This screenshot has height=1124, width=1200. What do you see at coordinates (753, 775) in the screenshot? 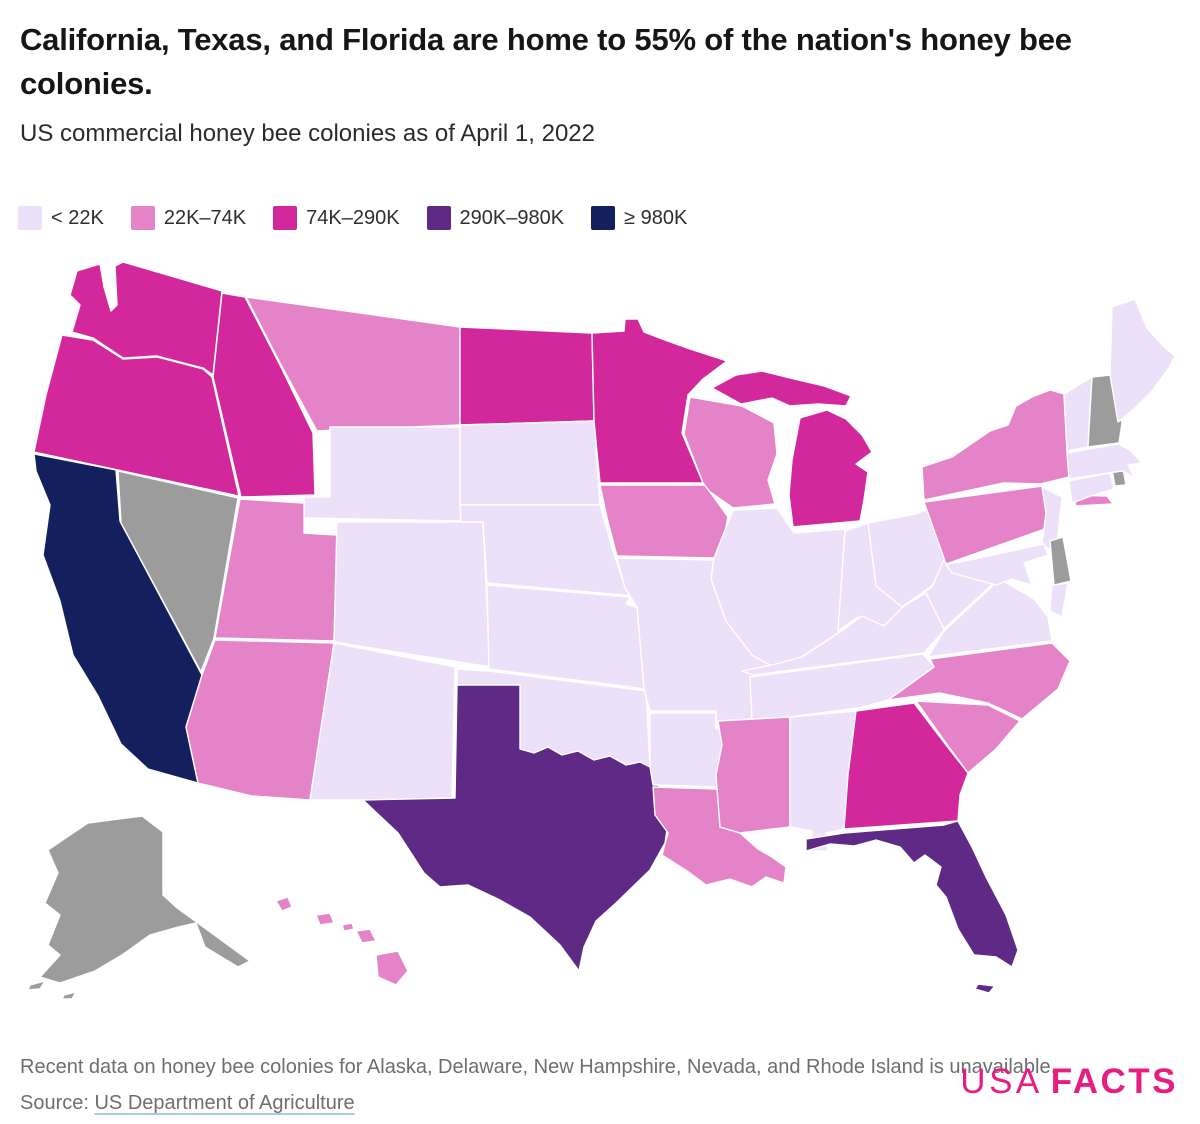
I see `state-mississippi` at bounding box center [753, 775].